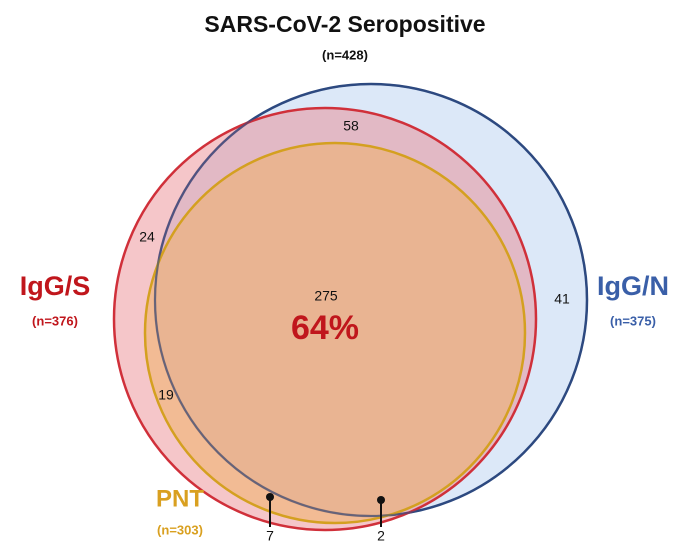 This screenshot has height=544, width=686. What do you see at coordinates (351, 126) in the screenshot?
I see `region-count: 58` at bounding box center [351, 126].